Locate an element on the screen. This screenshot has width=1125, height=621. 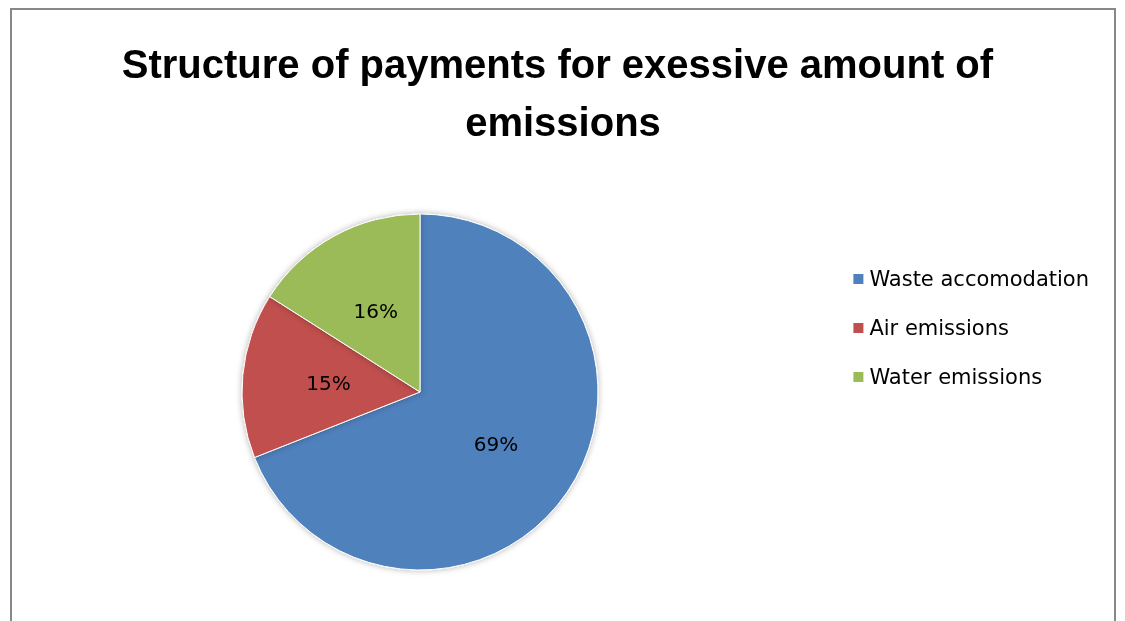
legend-label: Water emissions is located at coordinates (956, 377).